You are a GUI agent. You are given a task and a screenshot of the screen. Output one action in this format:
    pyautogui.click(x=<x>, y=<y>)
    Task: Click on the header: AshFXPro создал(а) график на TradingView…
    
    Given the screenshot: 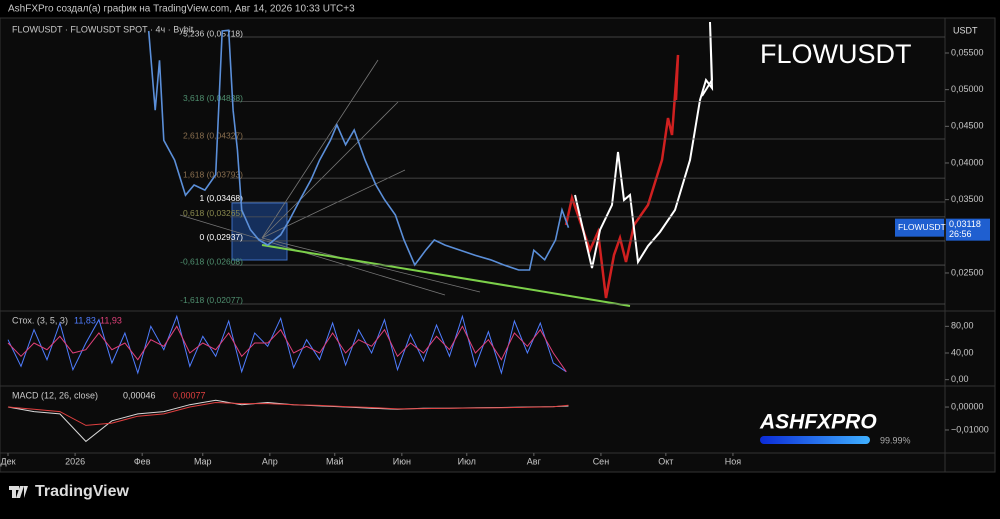 What is the action you would take?
    pyautogui.click(x=181, y=9)
    